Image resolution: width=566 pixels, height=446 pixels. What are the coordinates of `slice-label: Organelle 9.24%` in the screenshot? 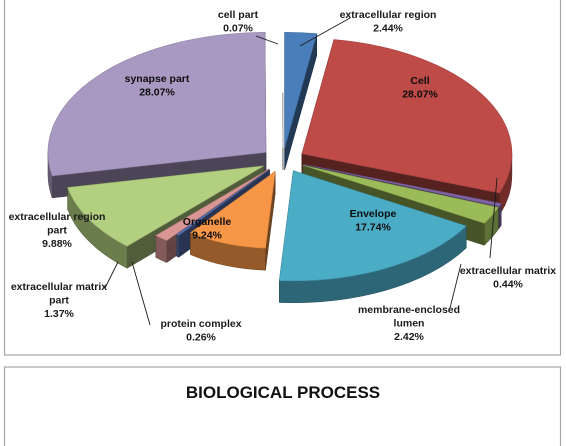 It's located at (207, 229).